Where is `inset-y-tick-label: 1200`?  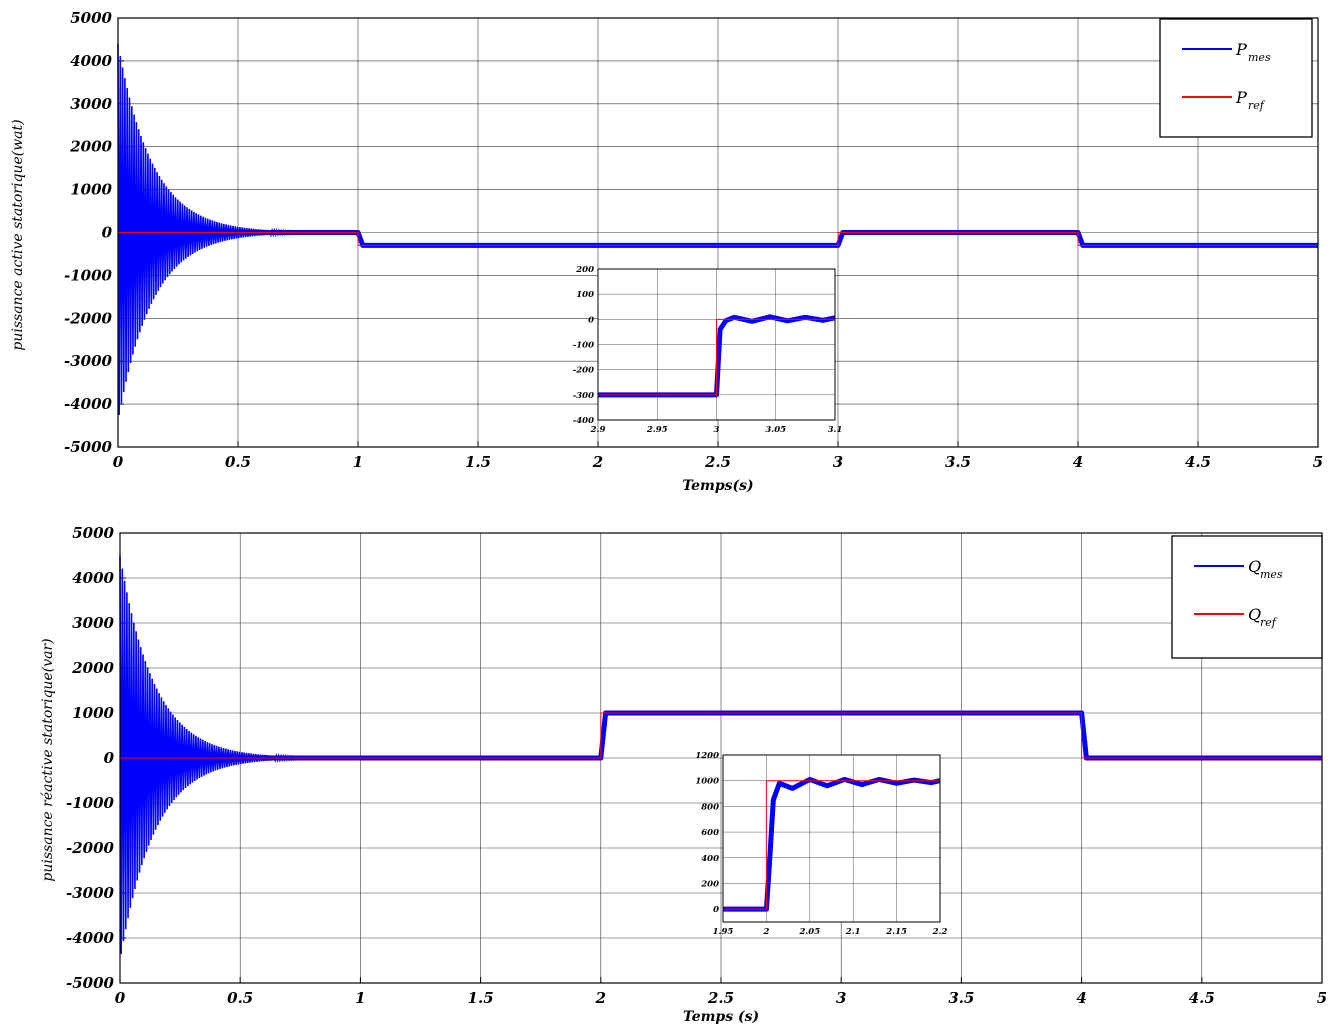 inset-y-tick-label: 1200 is located at coordinates (707, 756).